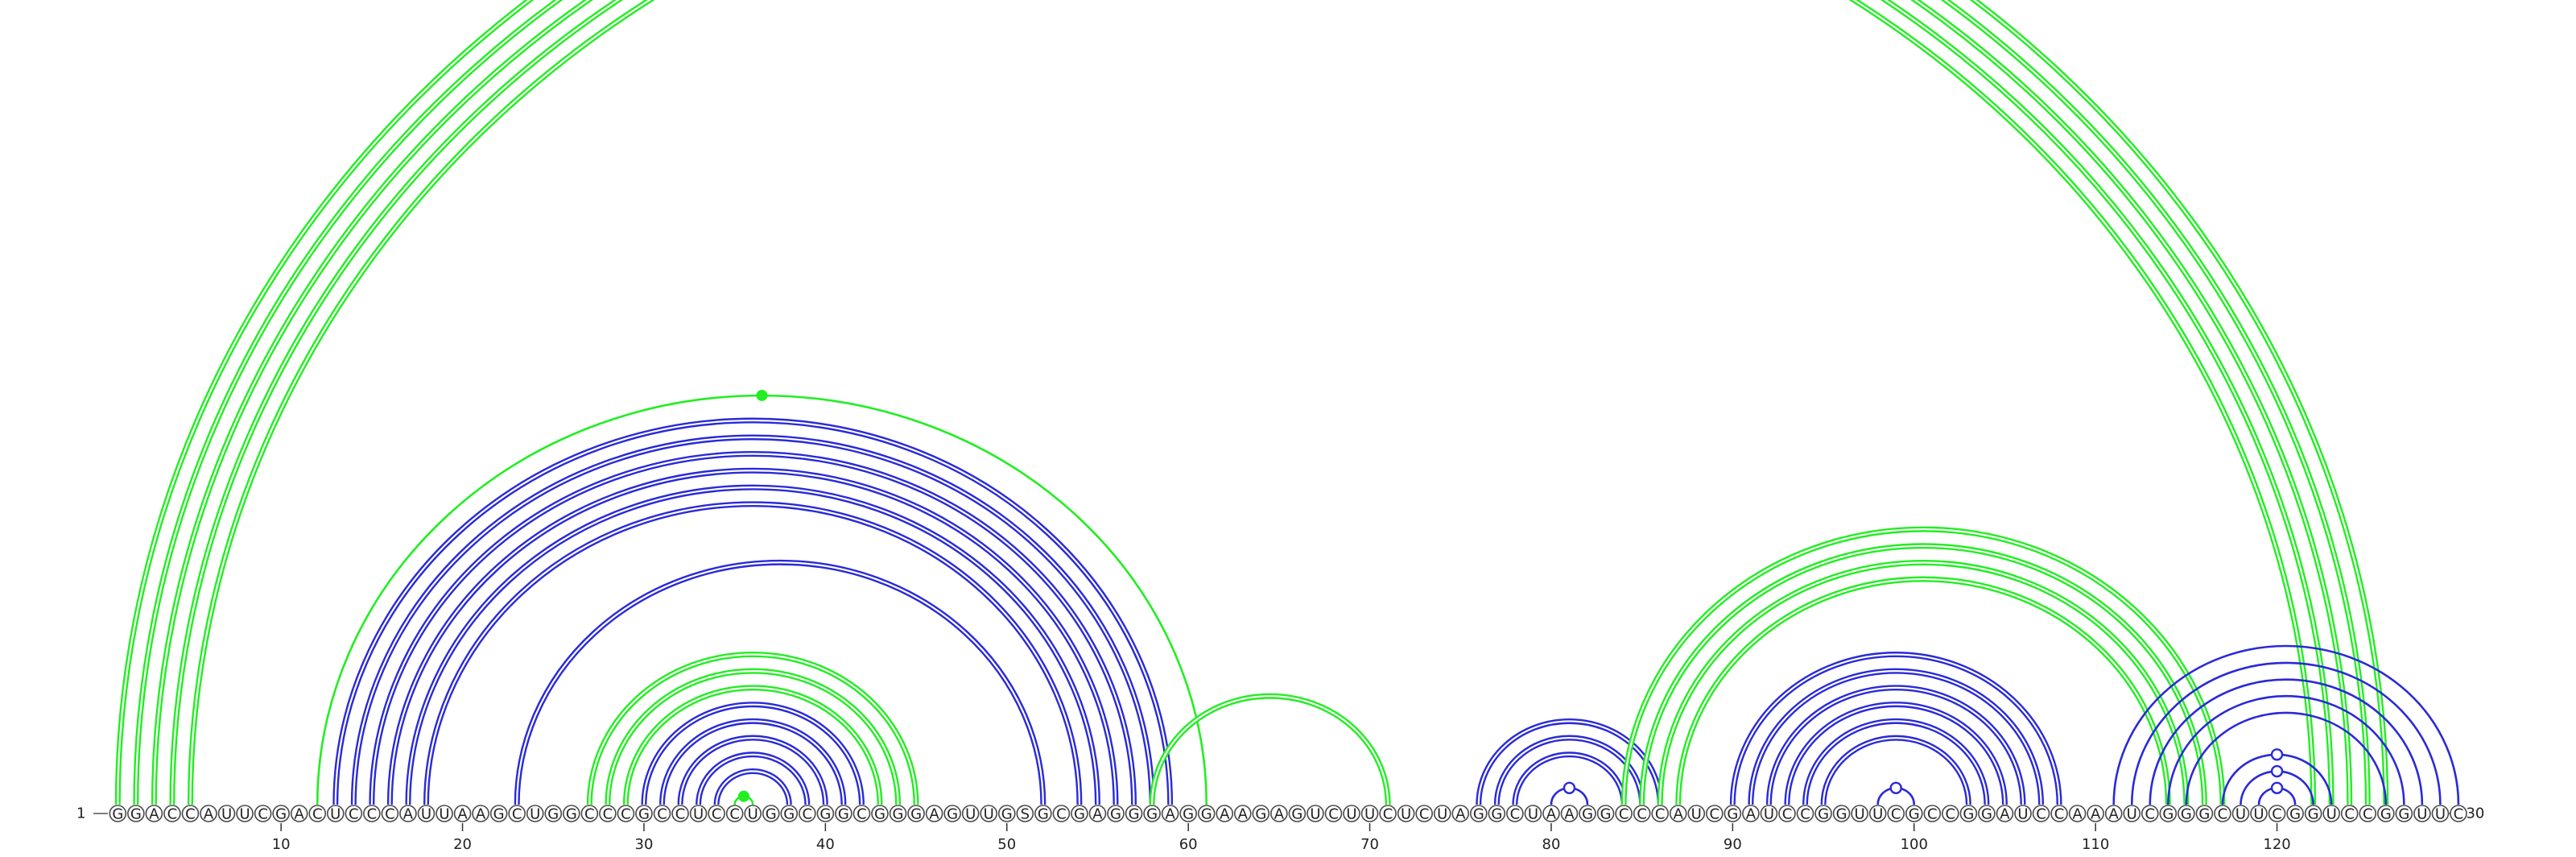 Image resolution: width=2576 pixels, height=857 pixels. I want to click on position-tick-label: 80, so click(1551, 844).